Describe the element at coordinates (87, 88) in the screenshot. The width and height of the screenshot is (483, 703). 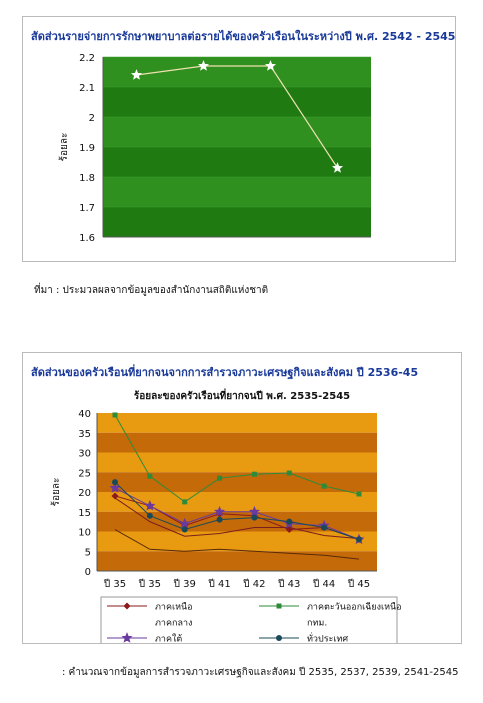
I see `y-tick-label: 2.1` at that location.